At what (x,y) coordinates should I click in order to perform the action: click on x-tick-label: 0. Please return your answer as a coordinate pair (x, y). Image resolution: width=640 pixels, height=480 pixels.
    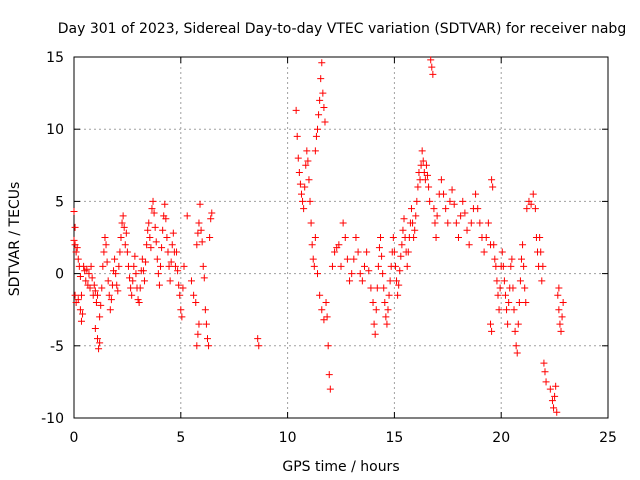
    Looking at the image, I should click on (74, 438).